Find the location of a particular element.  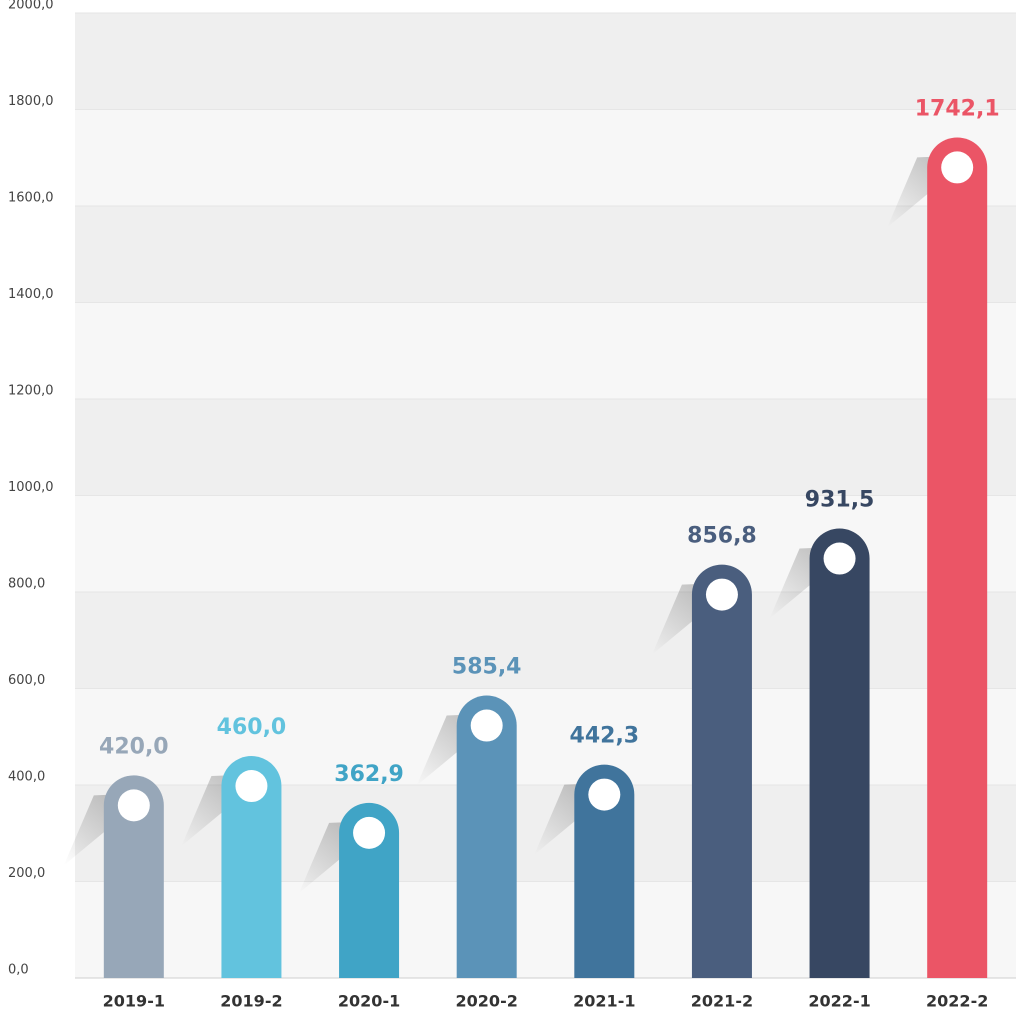

y-tick-label: 1800,0 is located at coordinates (31, 101).